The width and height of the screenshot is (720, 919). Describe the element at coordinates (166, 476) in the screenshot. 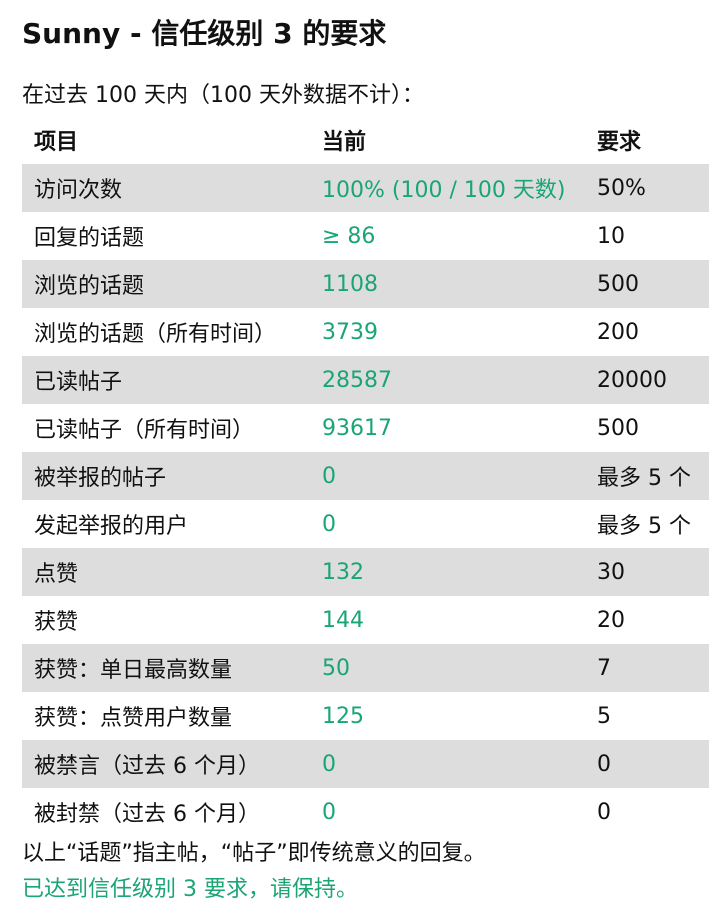

I see `row-item-label: 被举报的帖子` at that location.